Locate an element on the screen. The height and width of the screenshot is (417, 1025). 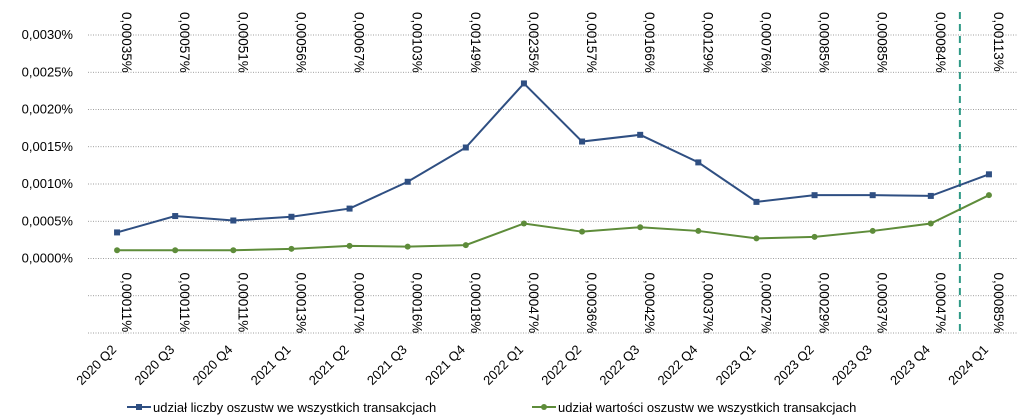
x-tick-label: 2022 Q2 is located at coordinates (561, 365).